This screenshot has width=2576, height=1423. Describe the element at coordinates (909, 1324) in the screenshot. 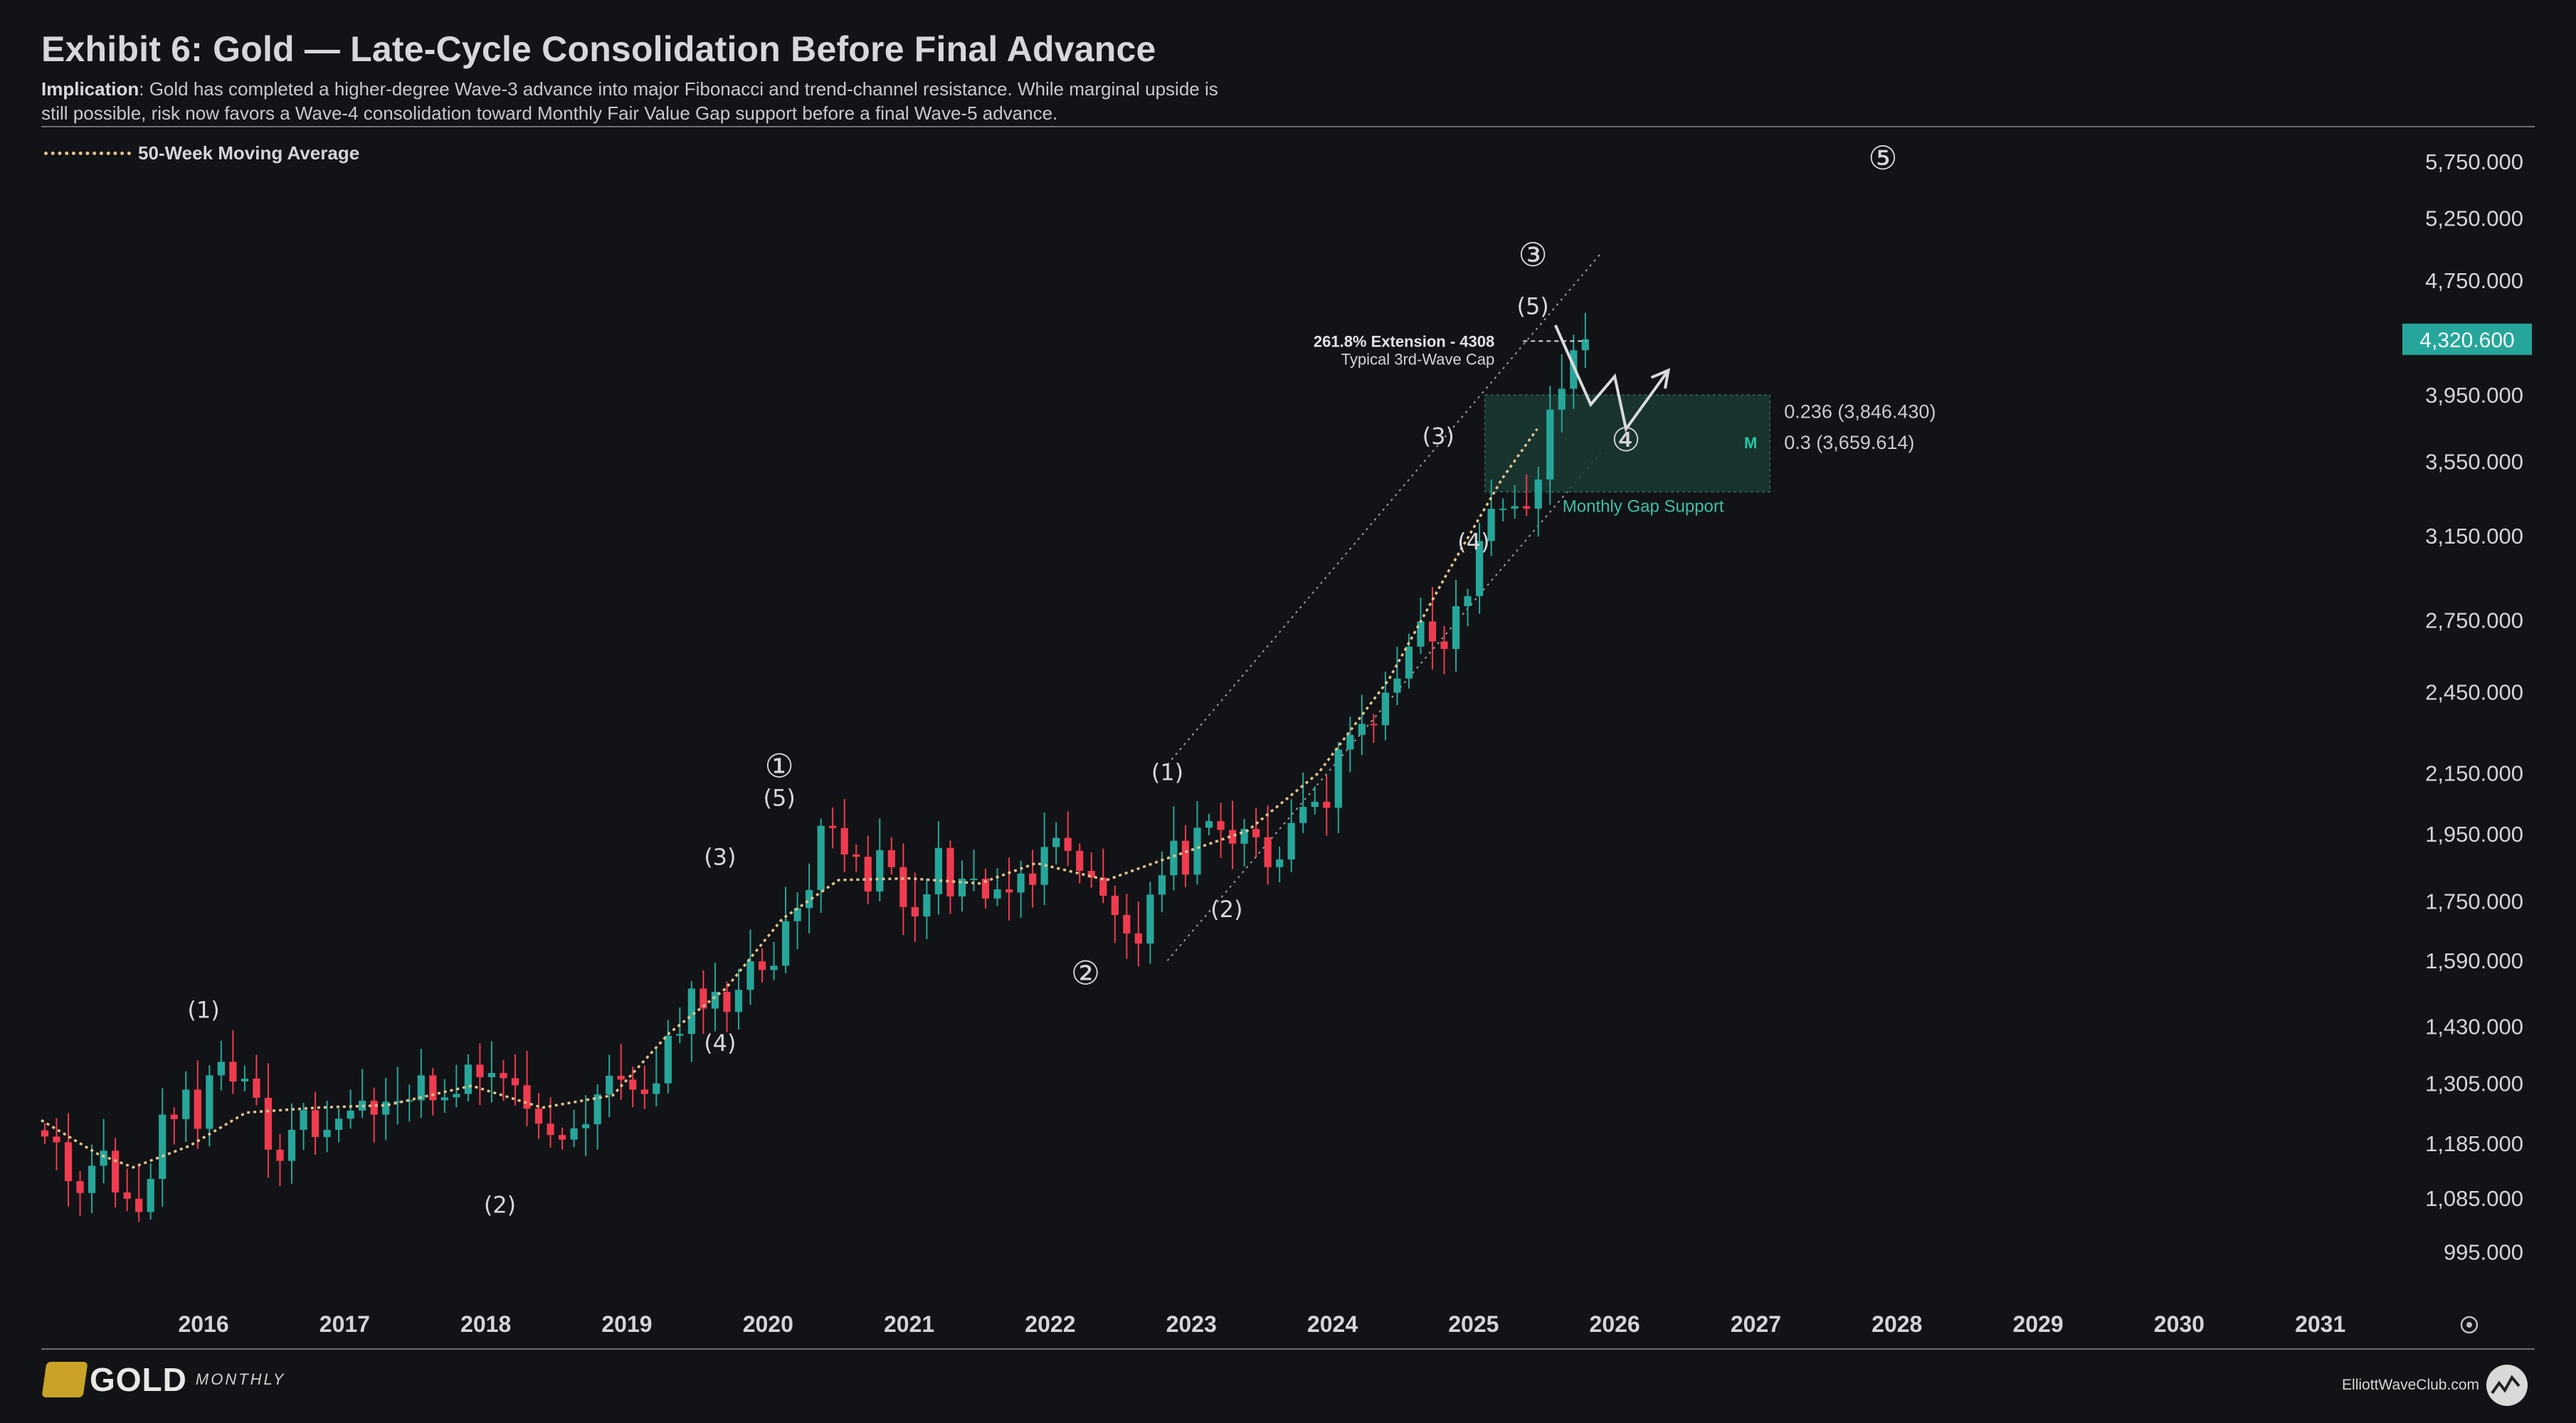

I see `x-tick-label: 2021` at that location.